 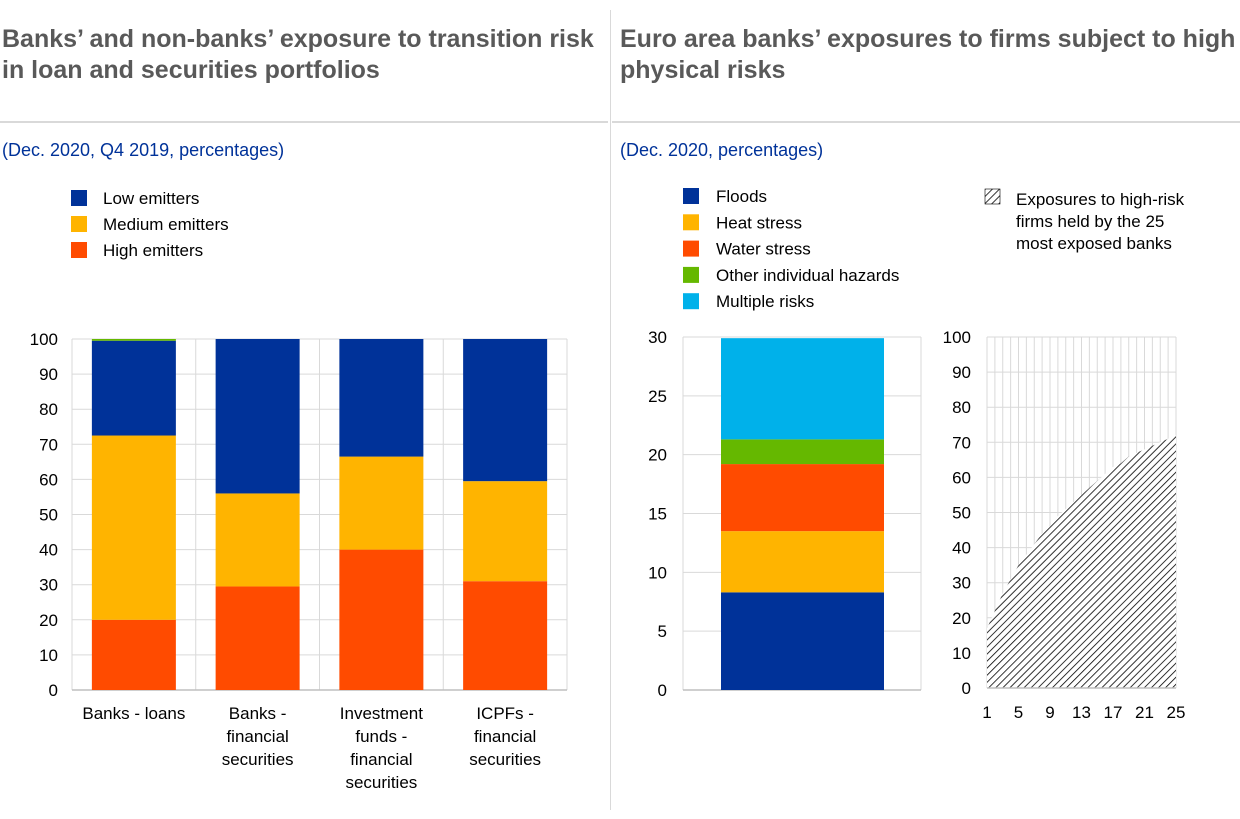 What do you see at coordinates (1081, 712) in the screenshot?
I see `chart3-x-tick-label: 13` at bounding box center [1081, 712].